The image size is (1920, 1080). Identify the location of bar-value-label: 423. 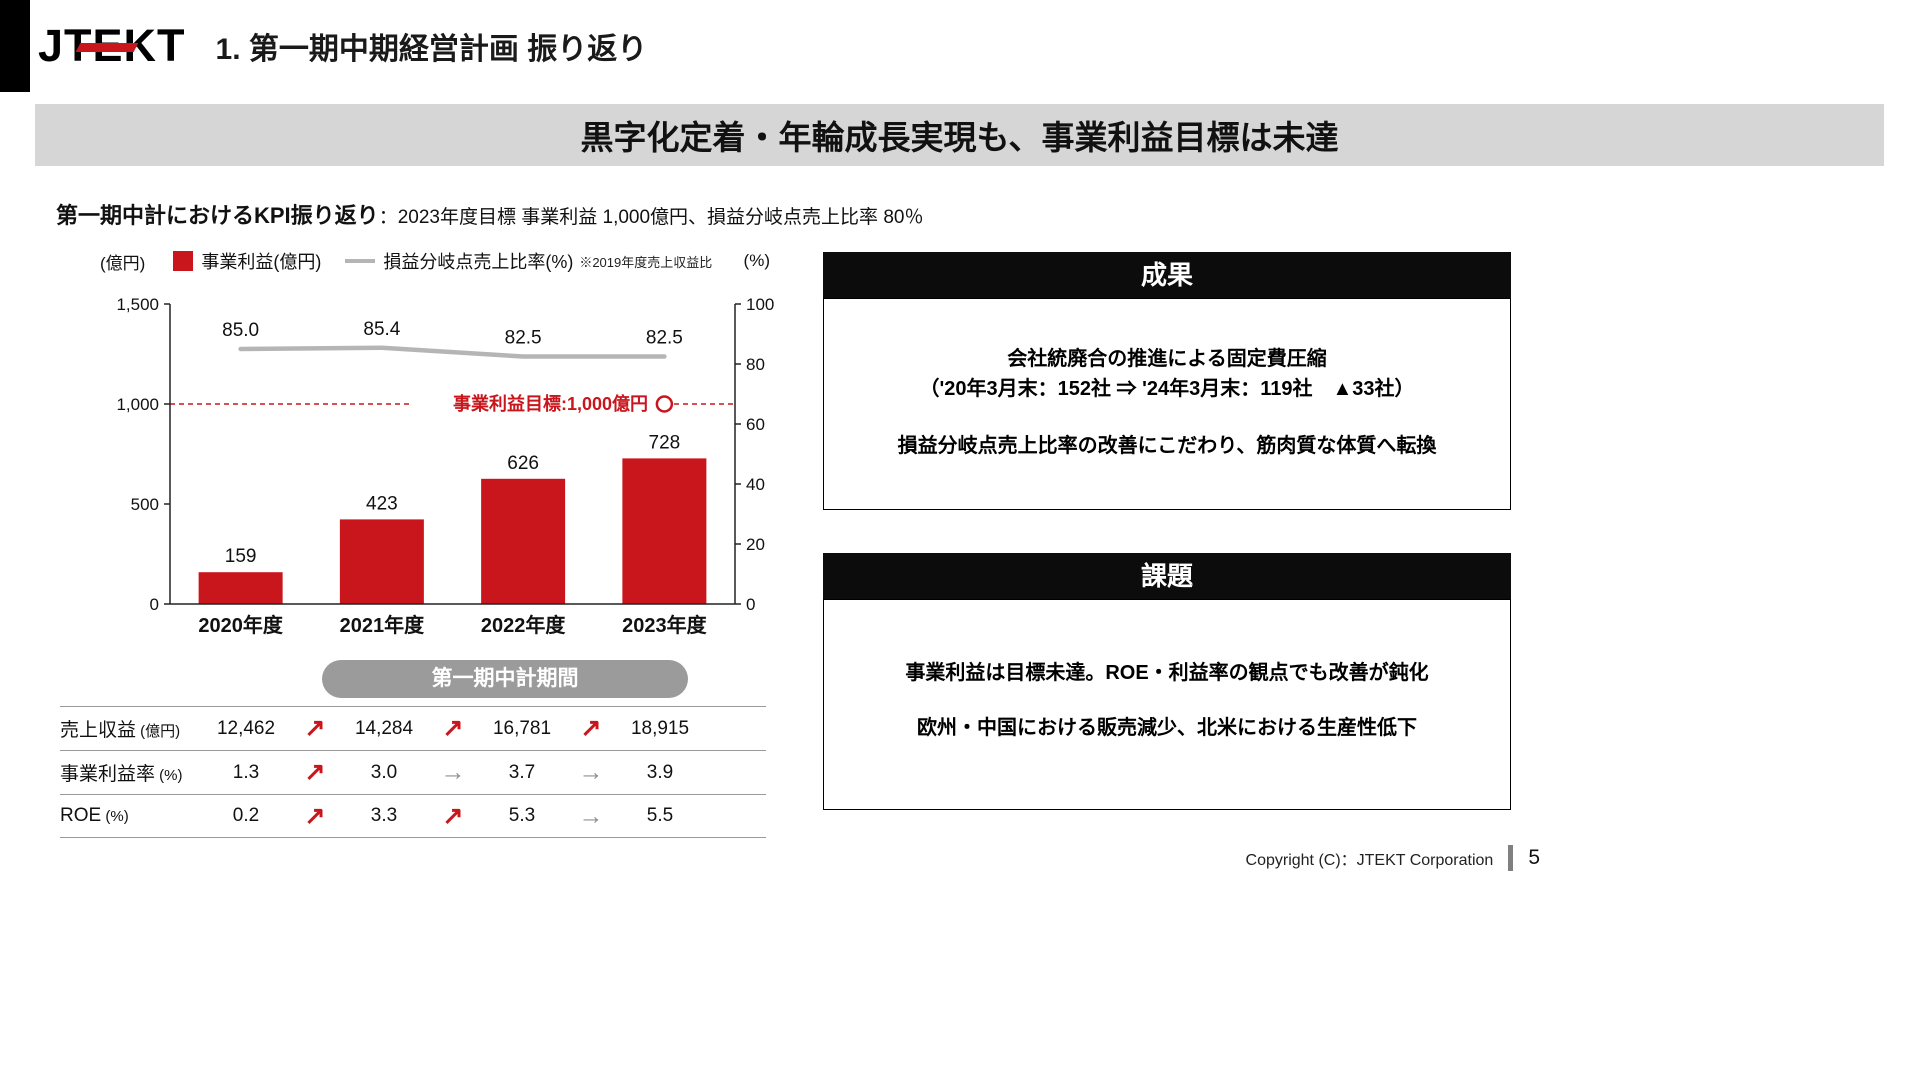
(382, 503).